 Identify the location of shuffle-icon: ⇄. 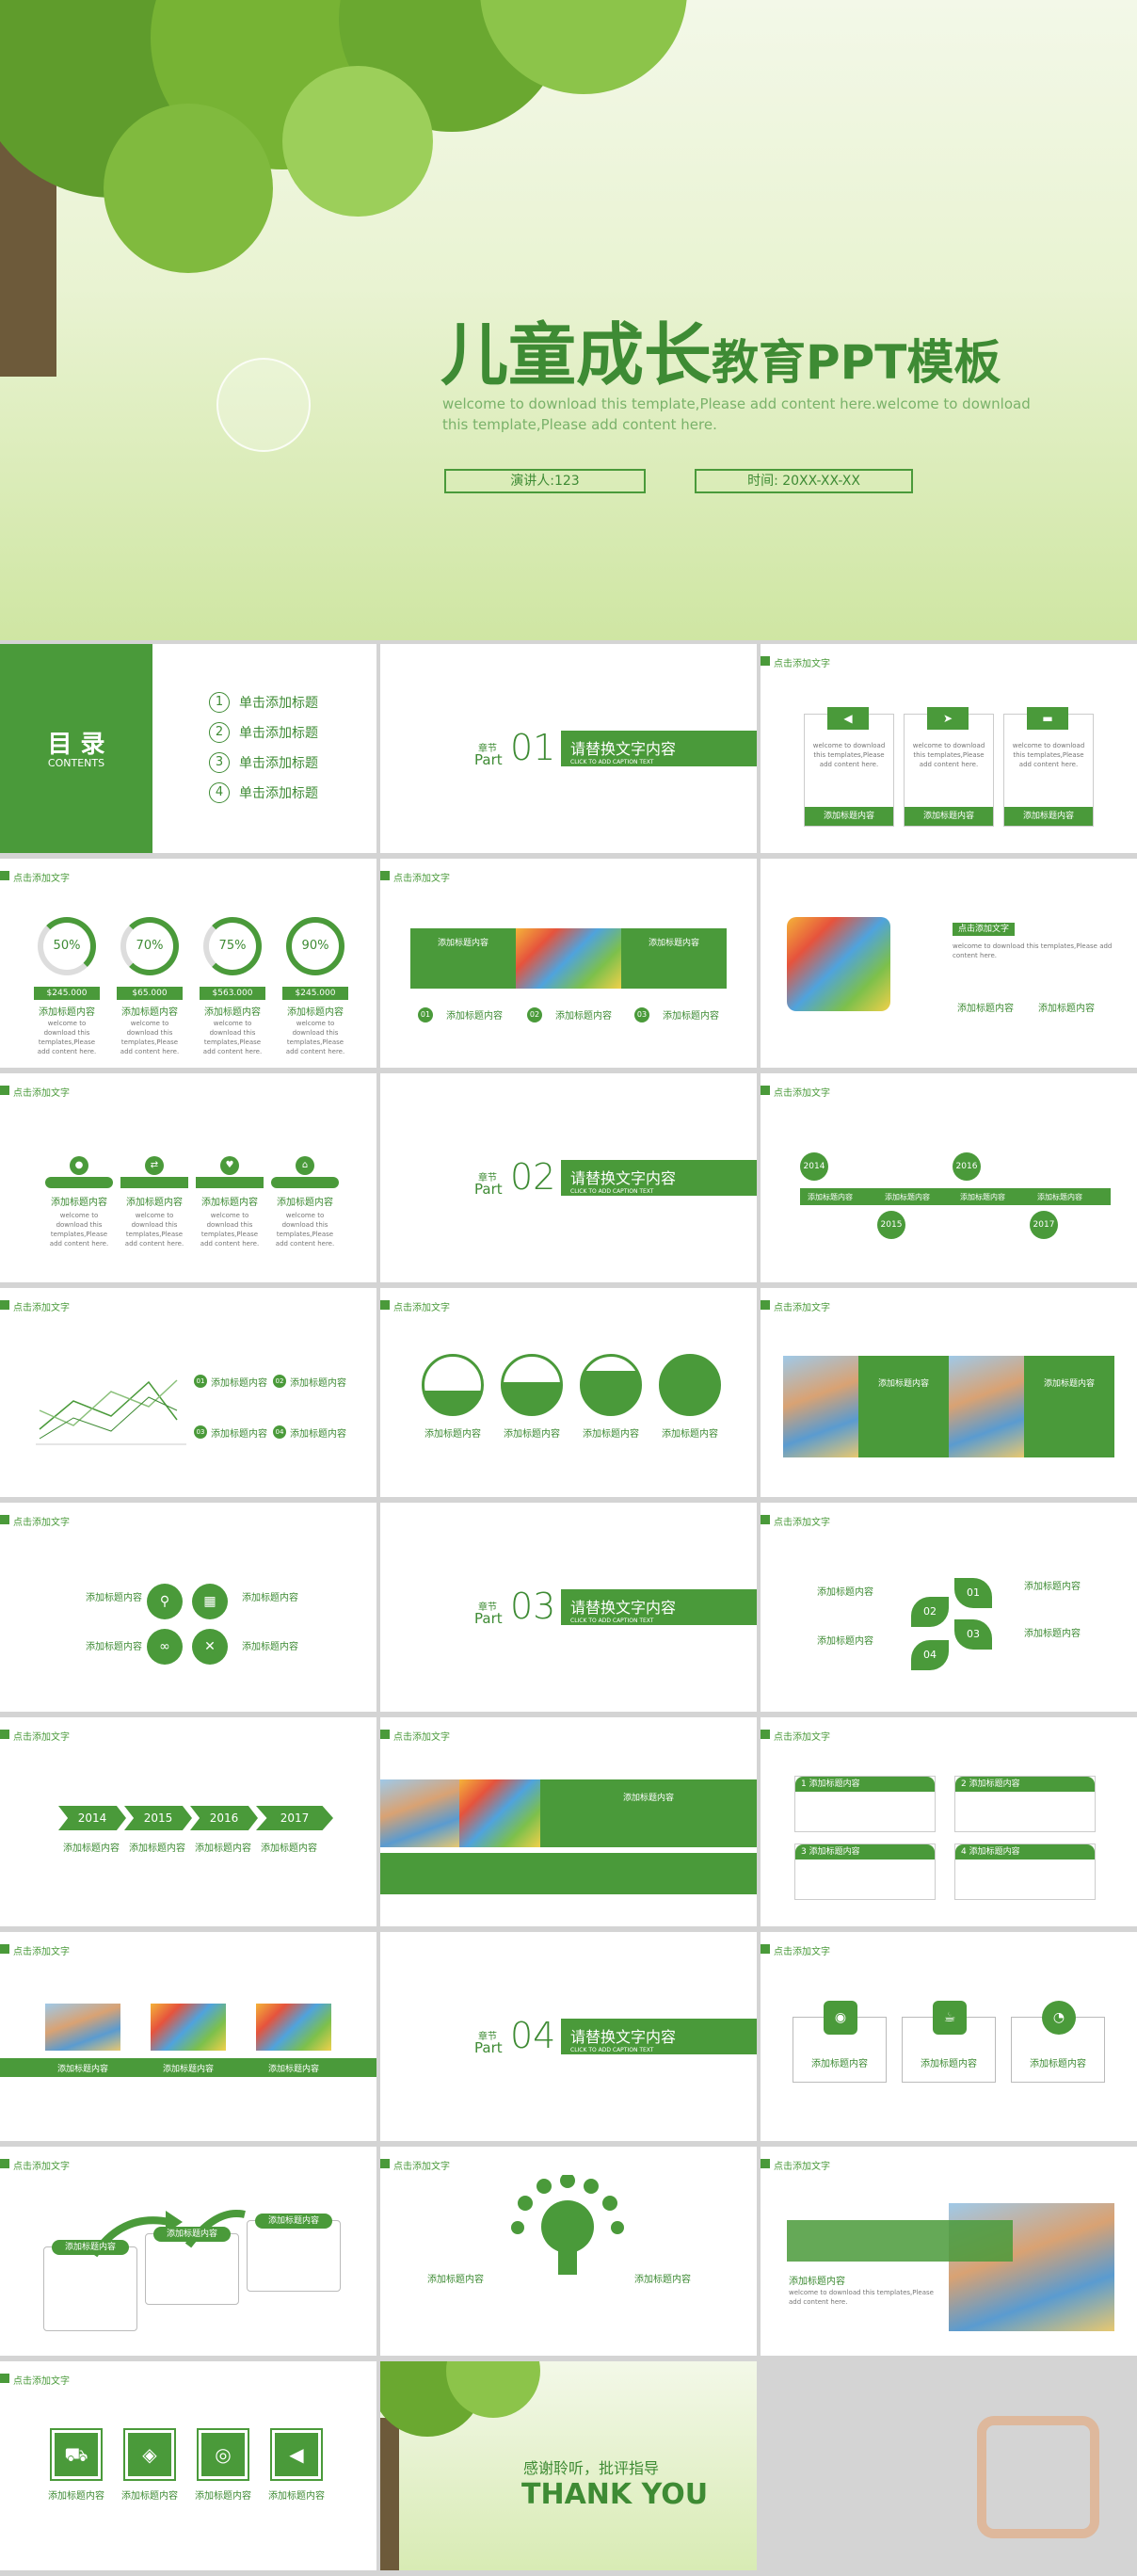
(154, 1165).